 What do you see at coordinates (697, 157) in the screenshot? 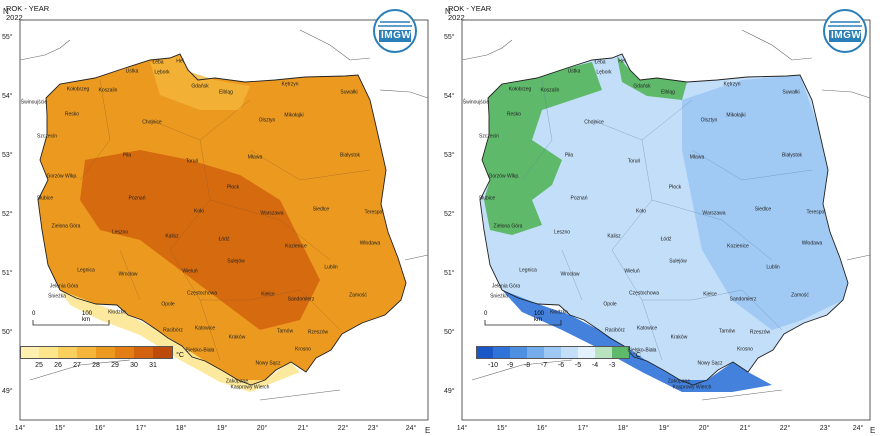
I see `city-label: Mława` at bounding box center [697, 157].